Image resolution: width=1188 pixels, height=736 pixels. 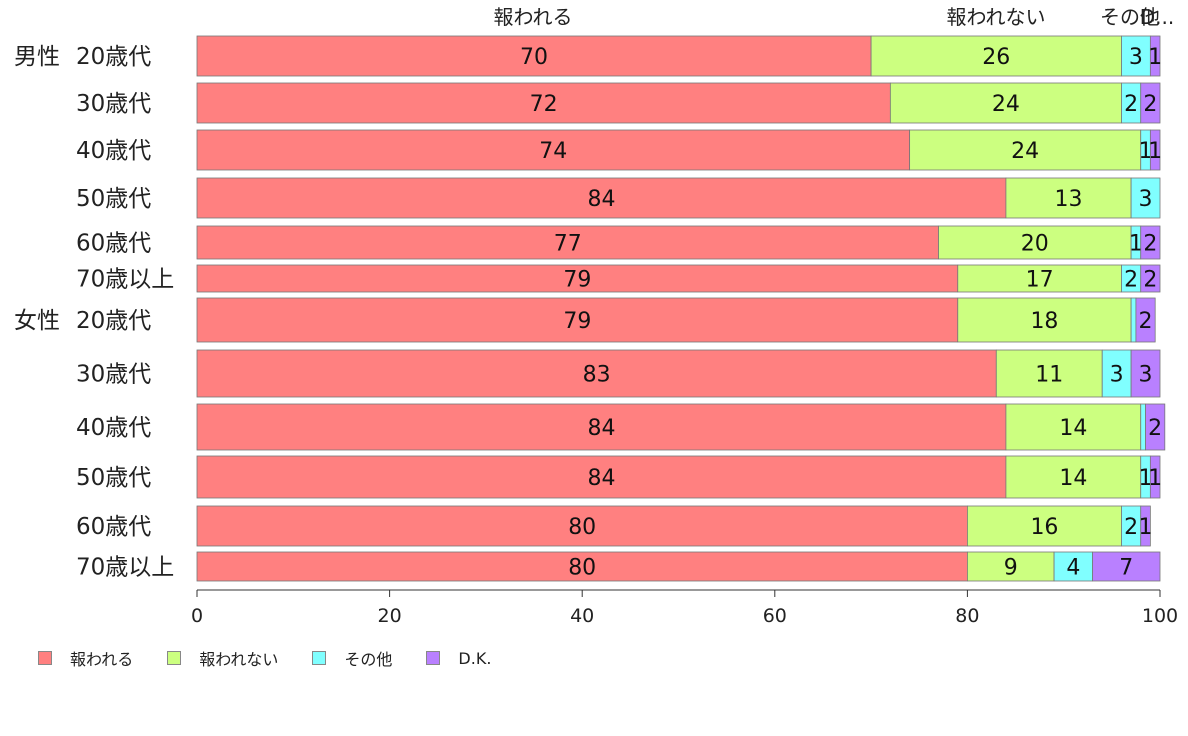 I want to click on row-label: 50歳代, so click(x=113, y=478).